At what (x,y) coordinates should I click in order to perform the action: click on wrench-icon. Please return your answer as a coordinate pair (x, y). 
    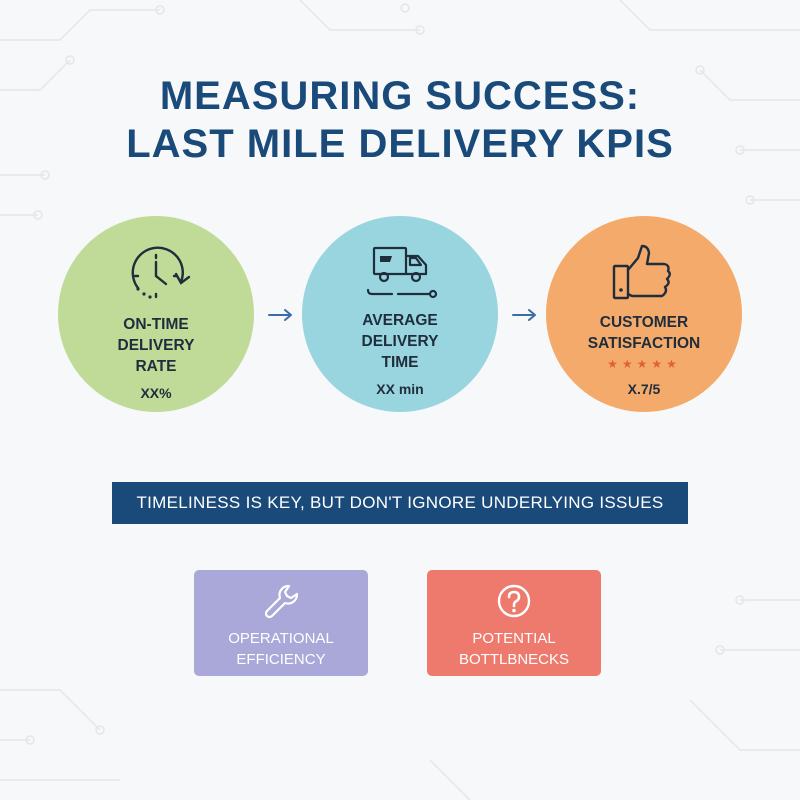
    Looking at the image, I should click on (281, 601).